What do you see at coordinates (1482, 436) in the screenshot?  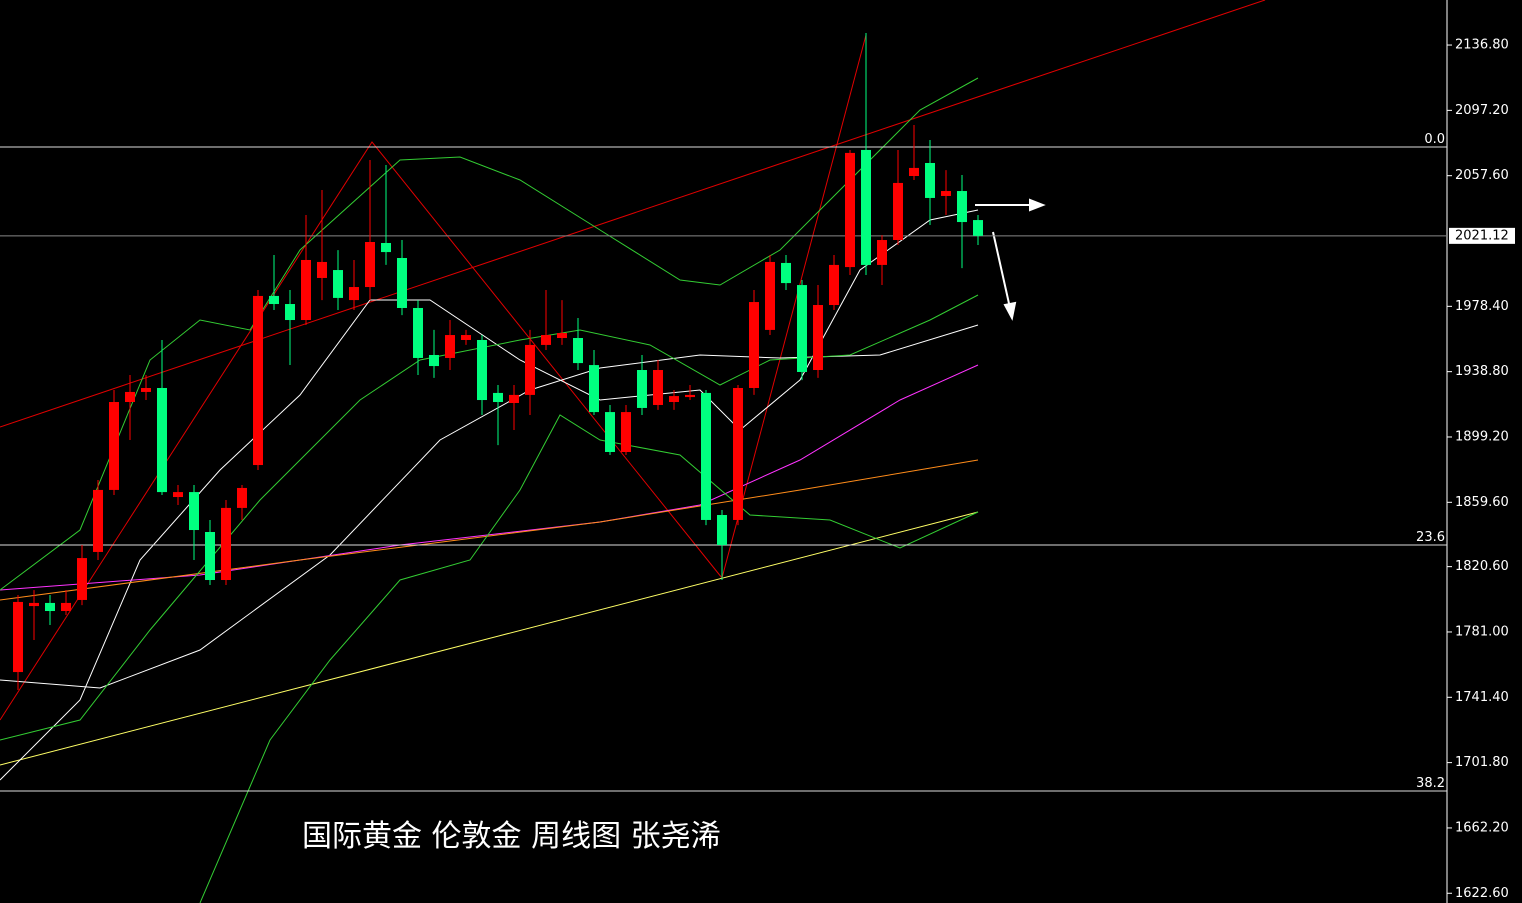 I see `y-tick-label: 1899.20` at bounding box center [1482, 436].